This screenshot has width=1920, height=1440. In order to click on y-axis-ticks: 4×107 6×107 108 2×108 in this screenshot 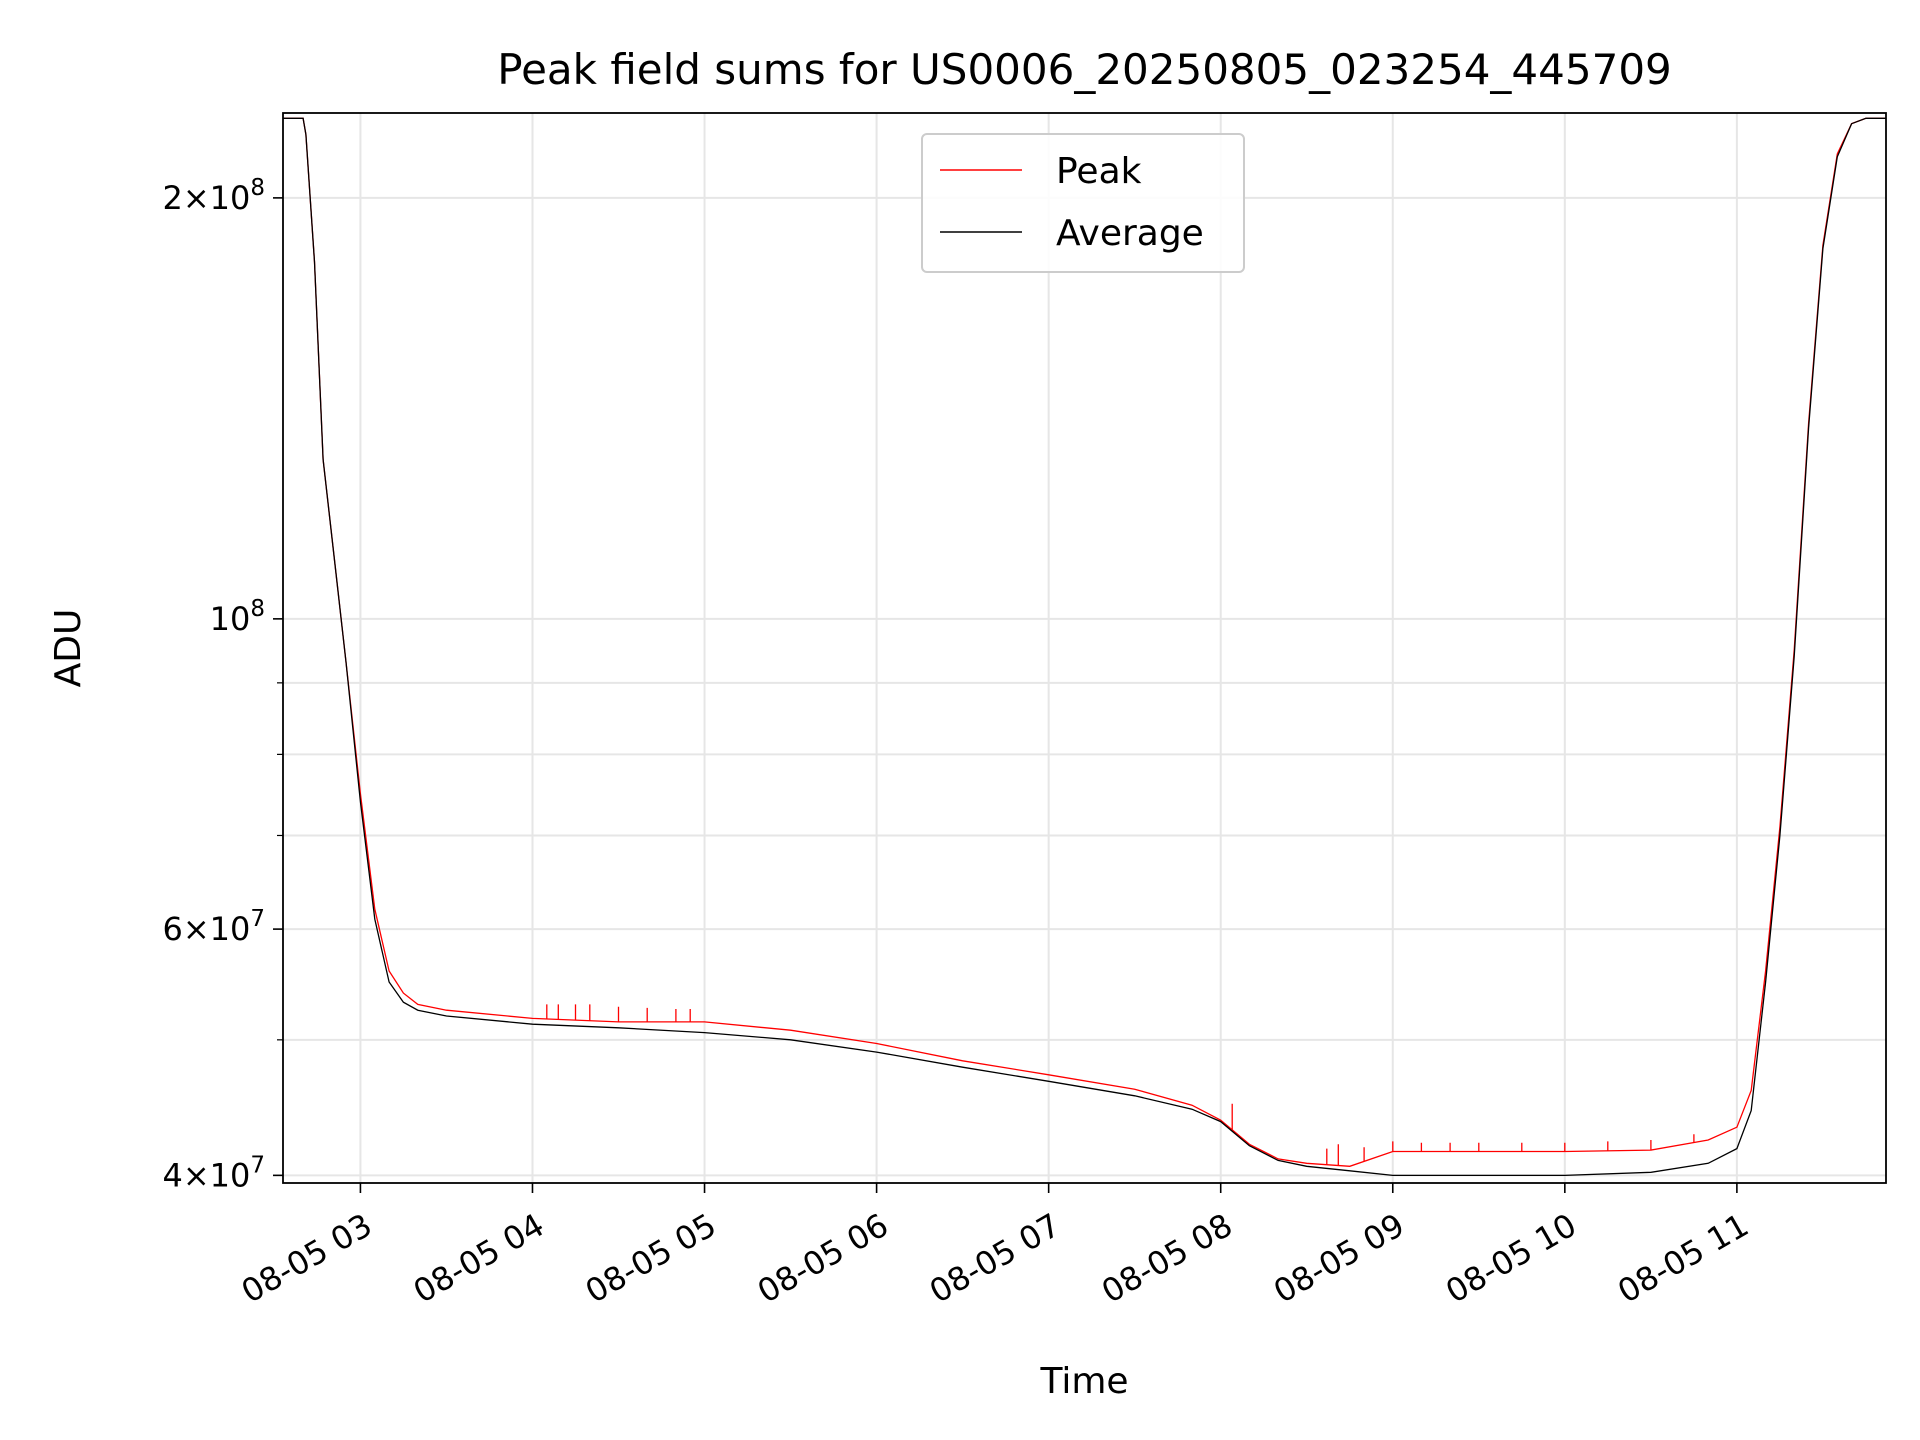, I will do `click(222, 684)`.